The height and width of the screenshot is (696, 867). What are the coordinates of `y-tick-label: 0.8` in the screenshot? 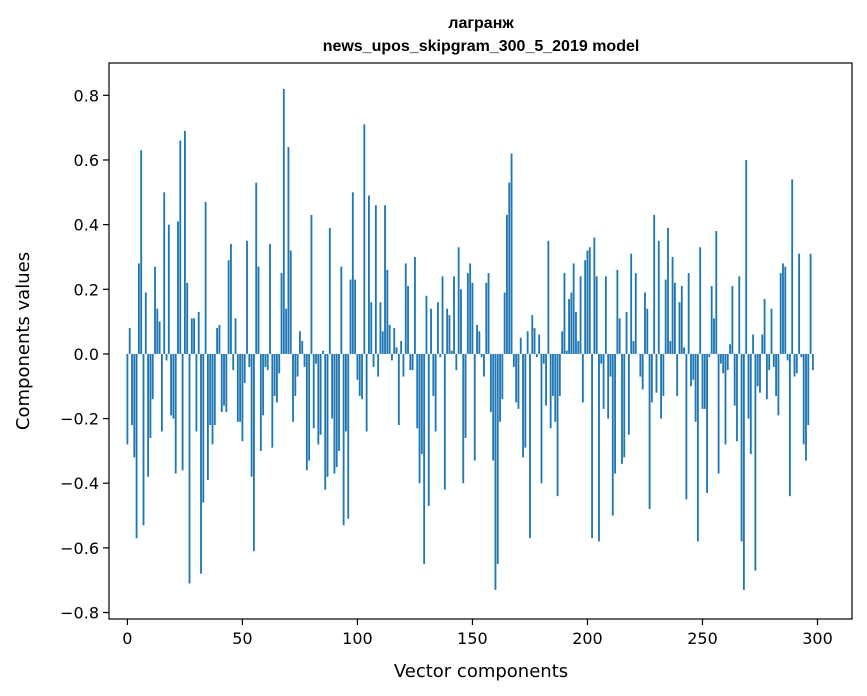 It's located at (86, 95).